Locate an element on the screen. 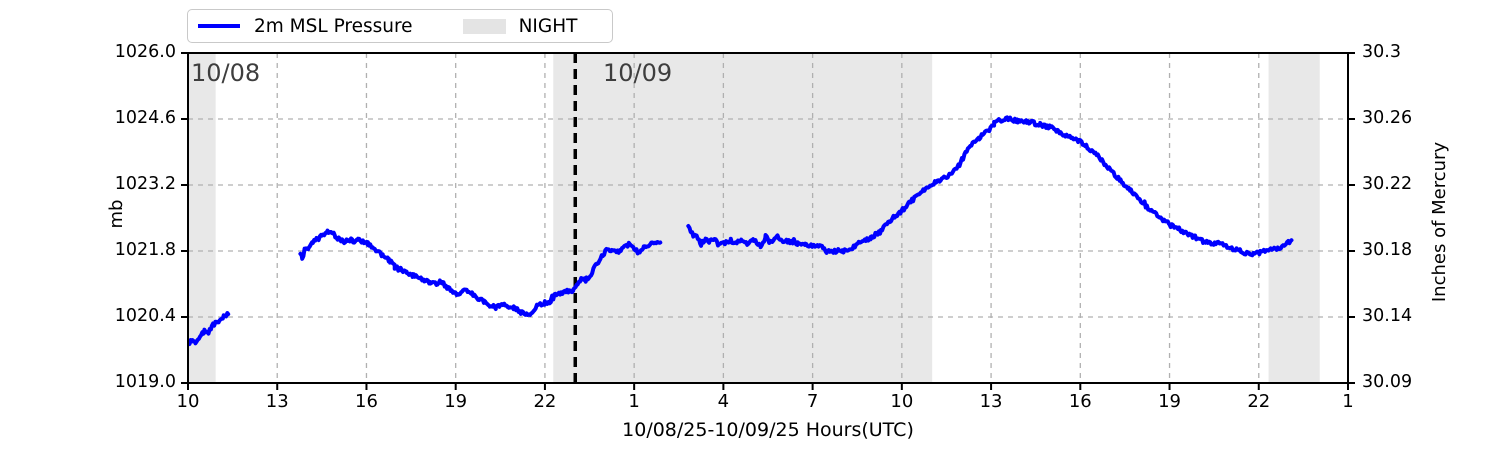 This screenshot has height=450, width=1500. date-annotation-right: 10/09 is located at coordinates (638, 73).